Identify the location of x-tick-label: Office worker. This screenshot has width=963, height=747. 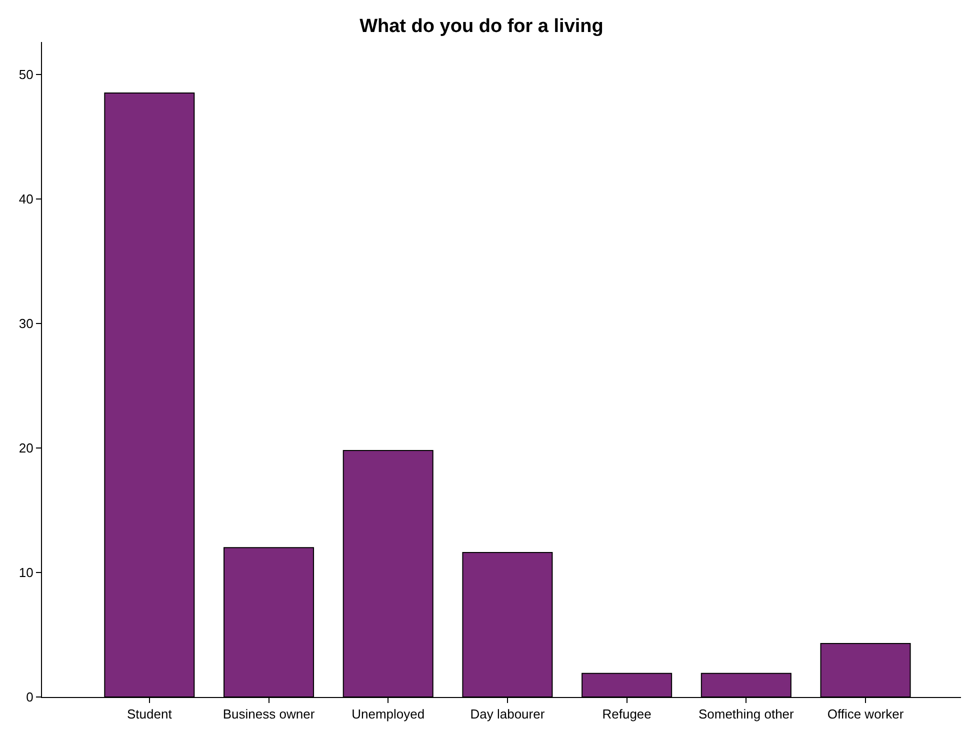
(865, 714).